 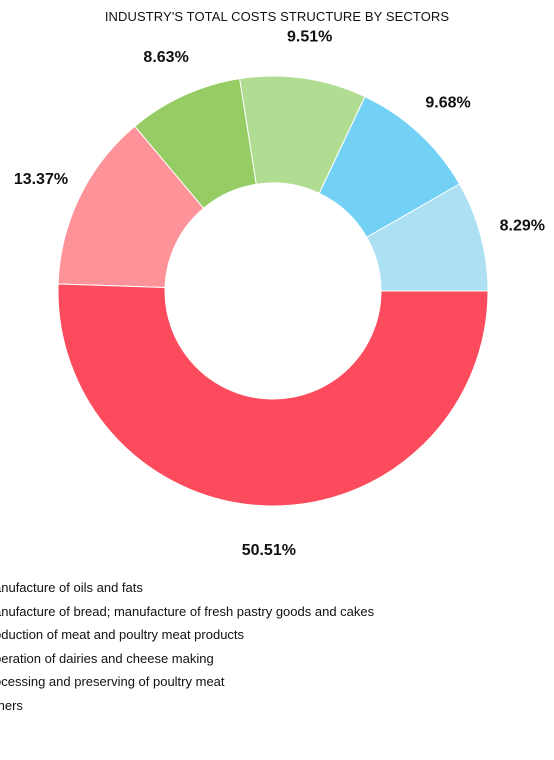 What do you see at coordinates (165, 57) in the screenshot?
I see `slice-value-label-4: 8.63%` at bounding box center [165, 57].